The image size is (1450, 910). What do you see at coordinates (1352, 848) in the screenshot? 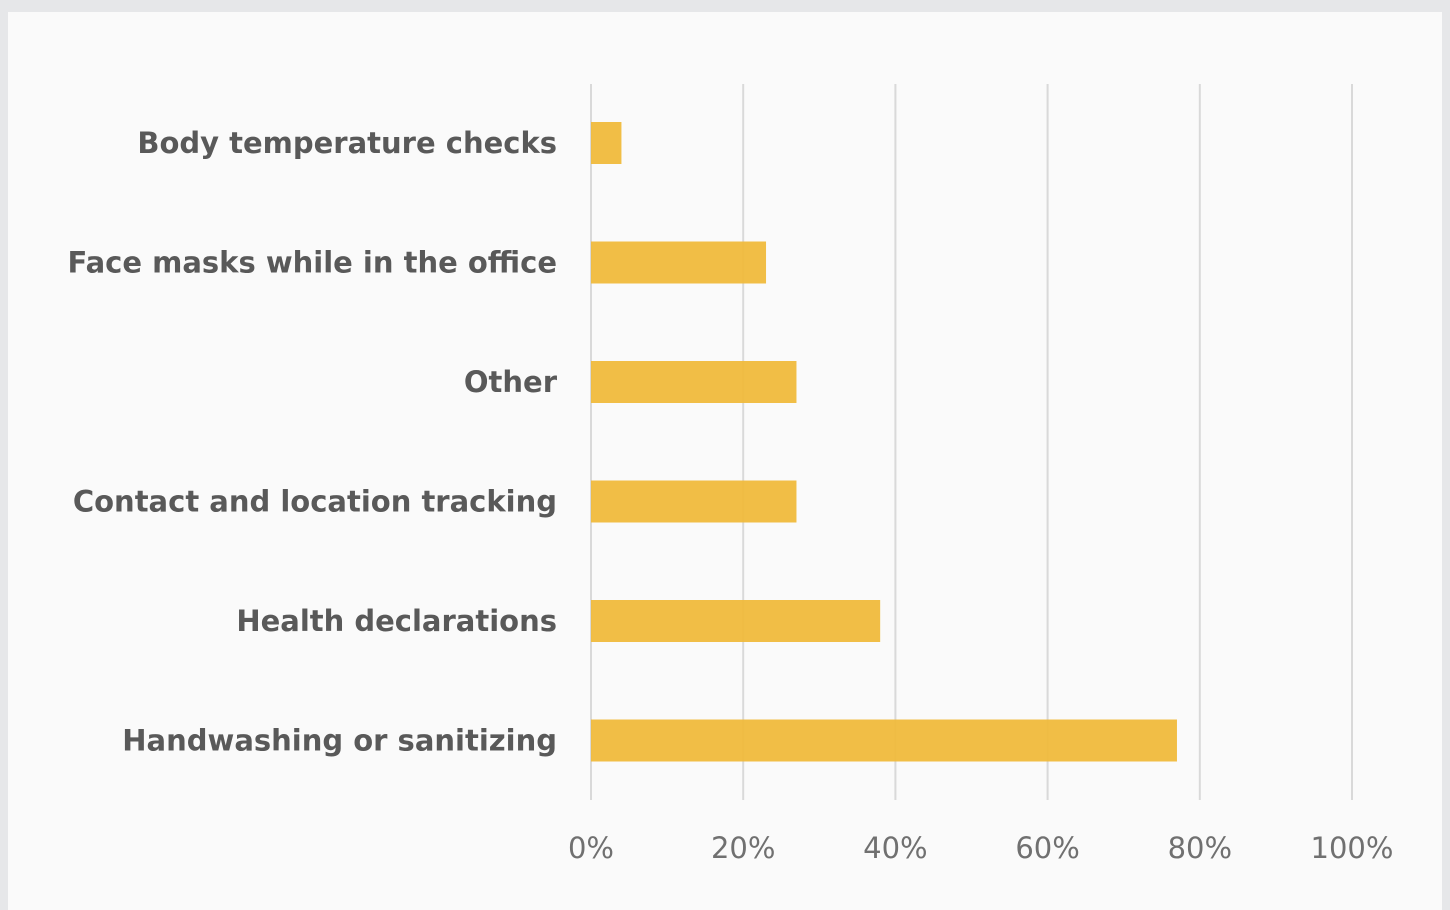
I see `x-tick-label-100: 100%` at bounding box center [1352, 848].